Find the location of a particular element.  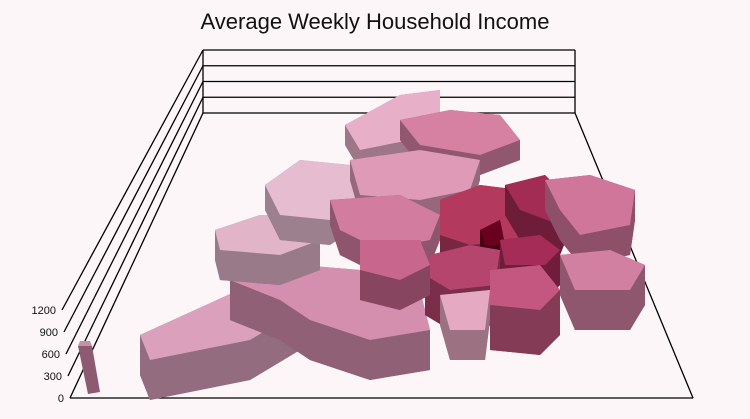

z-tick-label: 600 is located at coordinates (51, 355).